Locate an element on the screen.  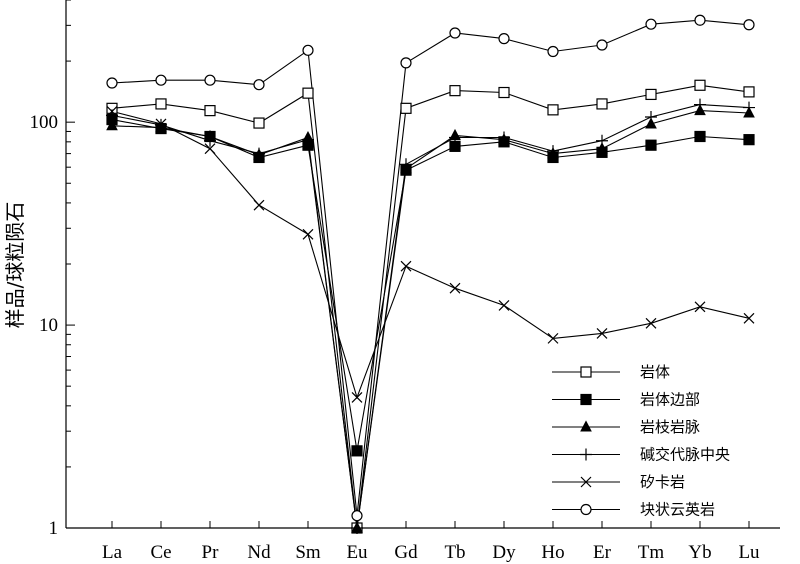
legend-label: 碱交代脉中央 is located at coordinates (685, 455).